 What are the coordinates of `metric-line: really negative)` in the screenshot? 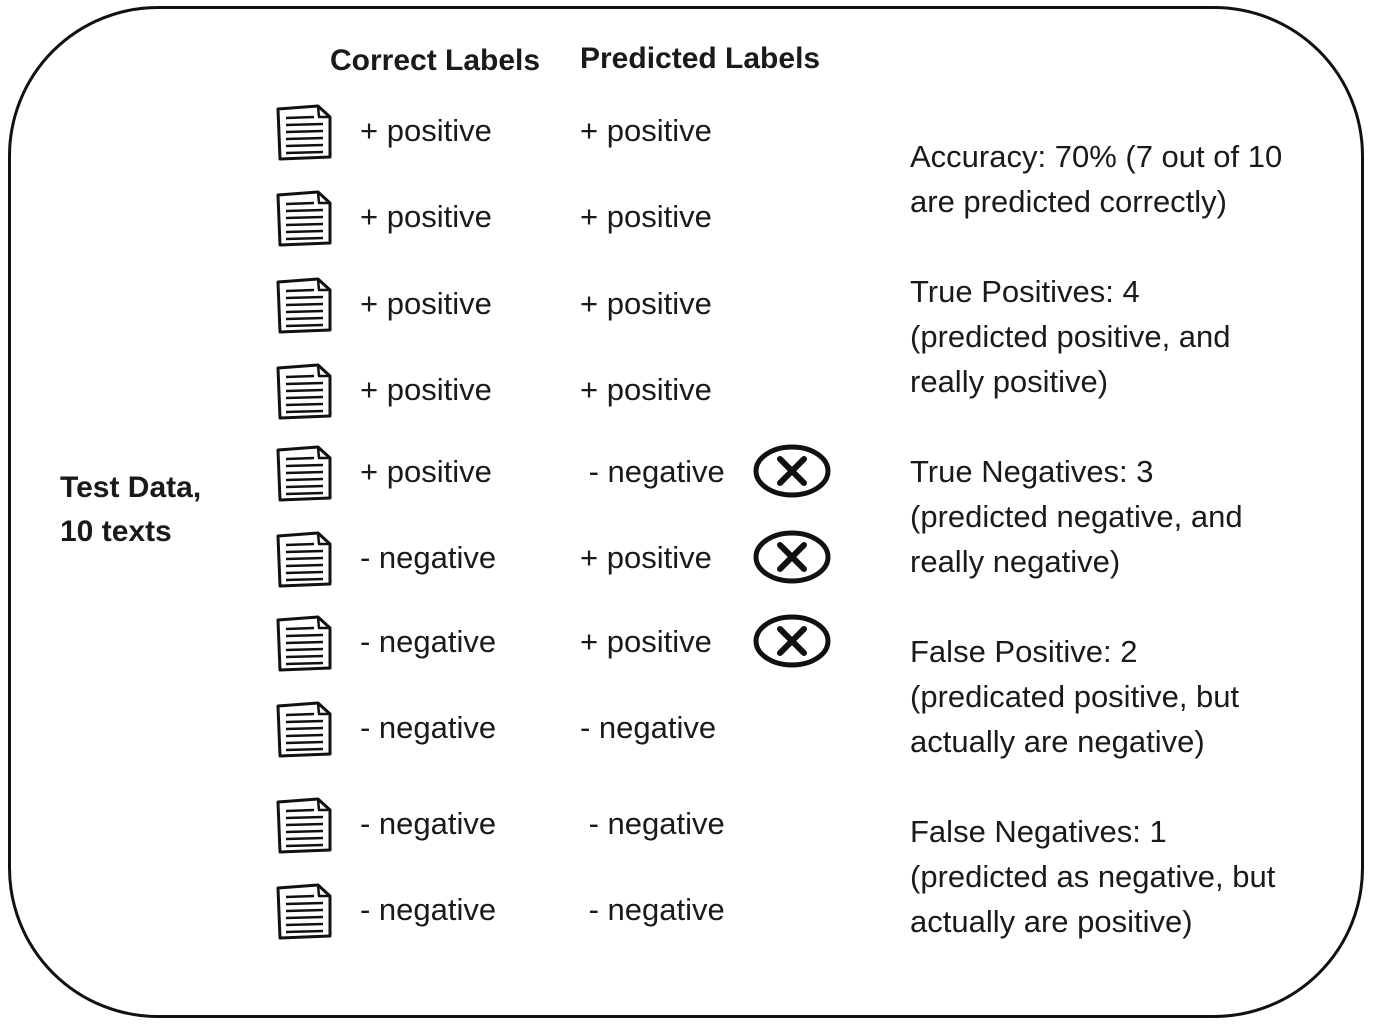 It's located at (1015, 561).